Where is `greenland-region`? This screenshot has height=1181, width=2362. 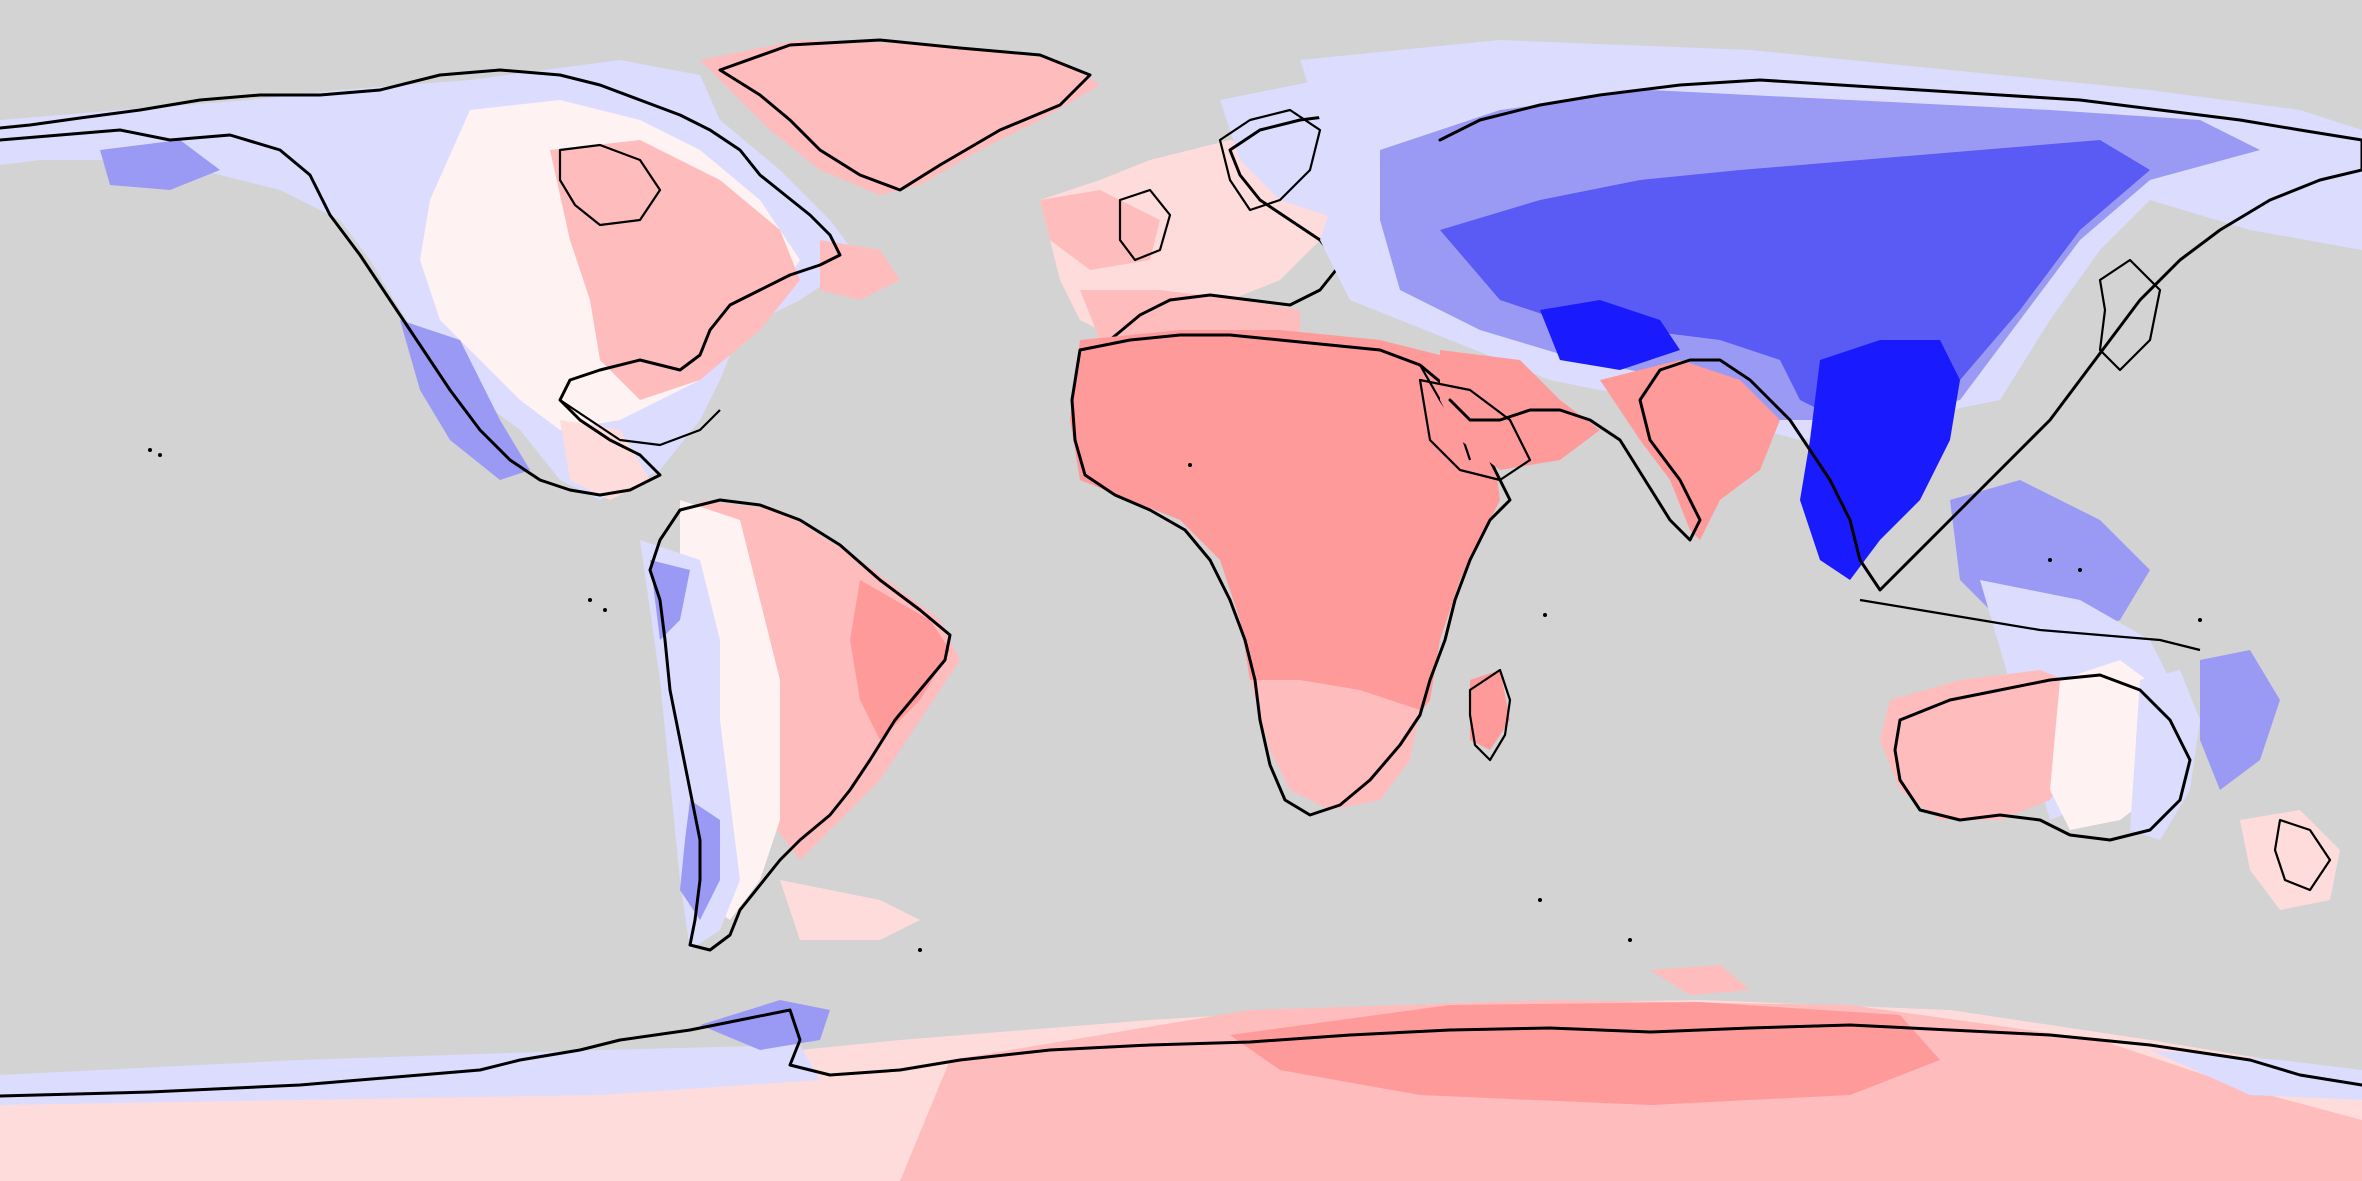
greenland-region is located at coordinates (900, 116).